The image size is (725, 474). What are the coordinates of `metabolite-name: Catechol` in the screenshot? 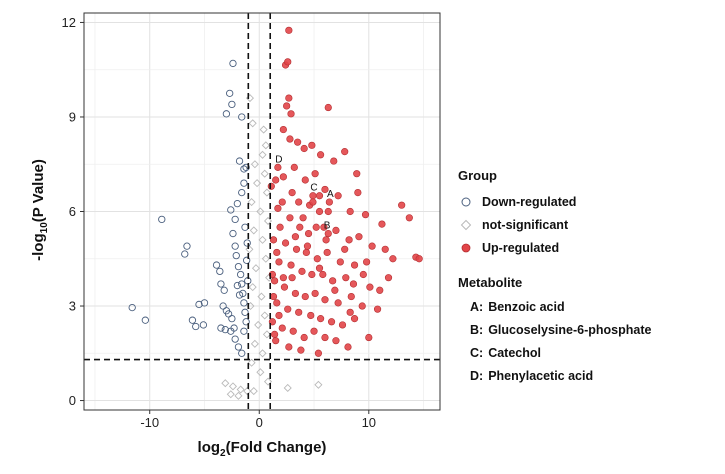 It's located at (514, 352).